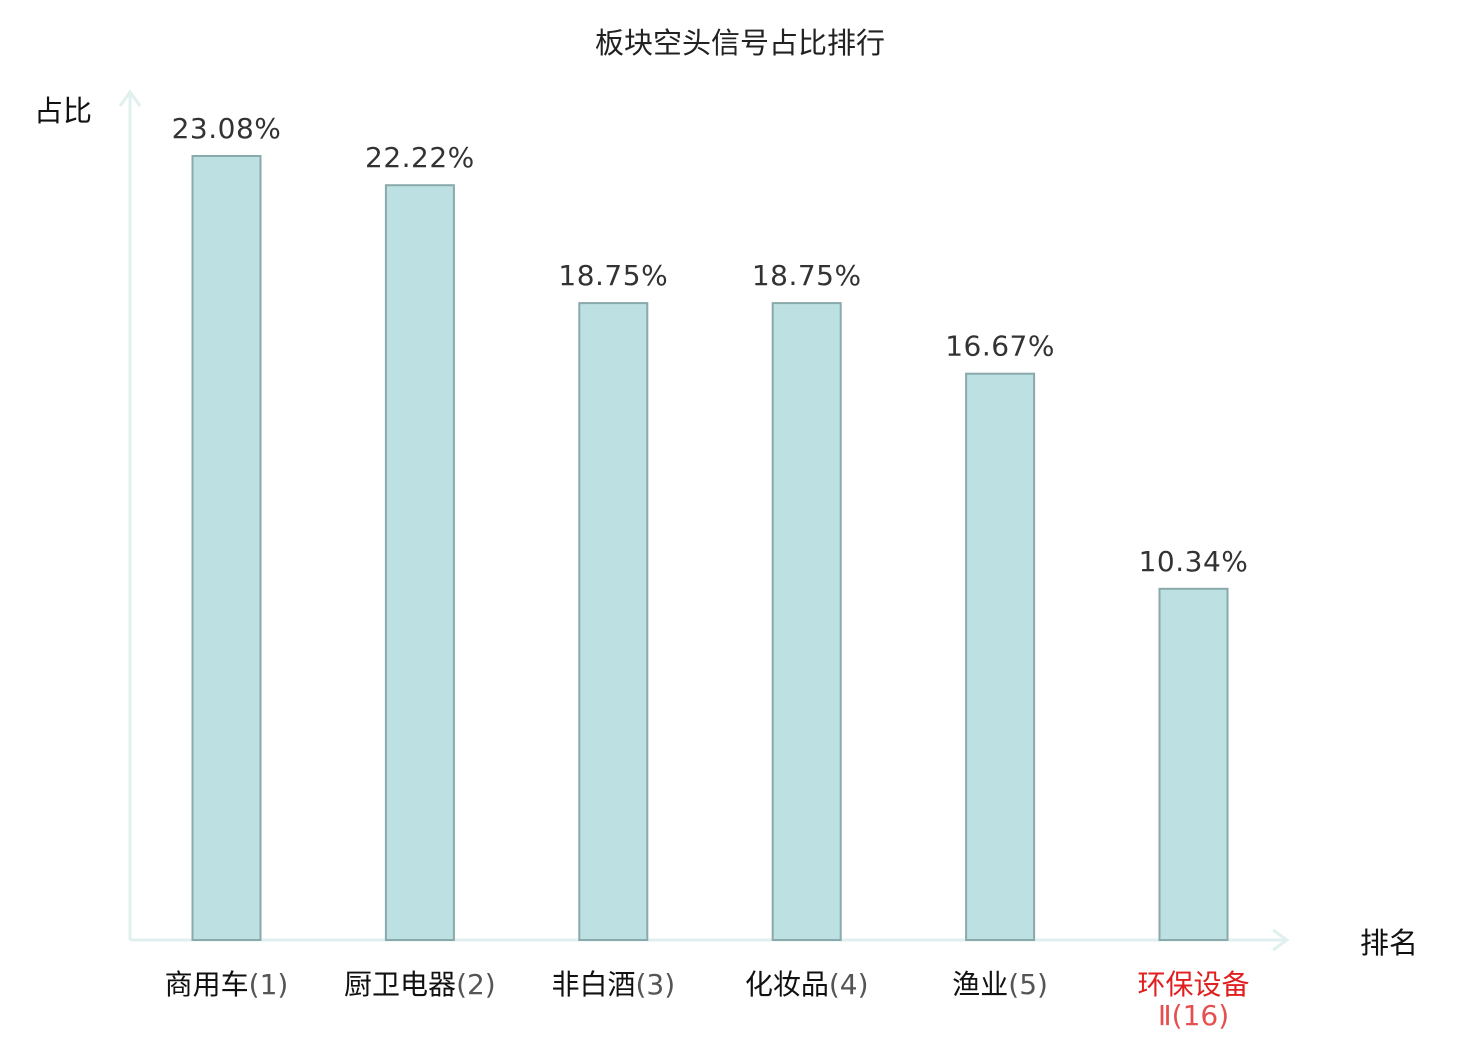  I want to click on value-label-4: 18.75%, so click(807, 275).